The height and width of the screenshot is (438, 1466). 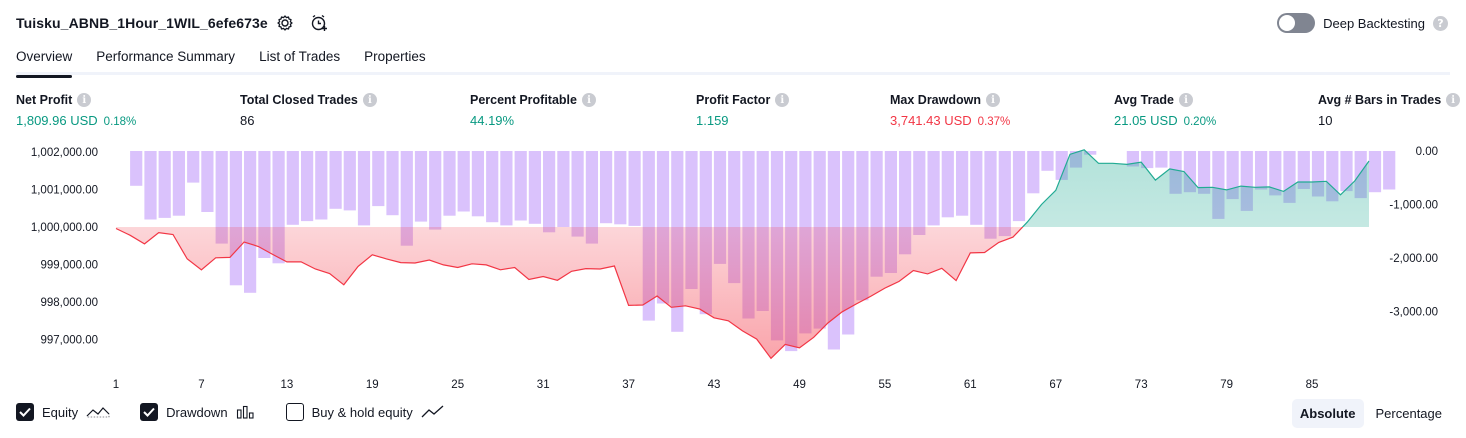 I want to click on equity-line-profit, so click(x=1195, y=188).